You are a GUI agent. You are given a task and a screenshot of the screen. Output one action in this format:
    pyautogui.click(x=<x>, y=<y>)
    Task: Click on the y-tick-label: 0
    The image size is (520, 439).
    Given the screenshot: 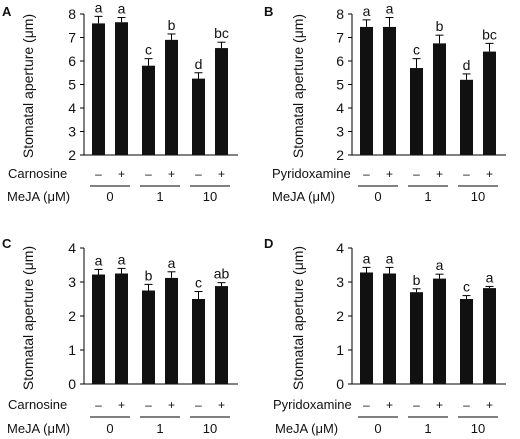 What is the action you would take?
    pyautogui.click(x=72, y=384)
    